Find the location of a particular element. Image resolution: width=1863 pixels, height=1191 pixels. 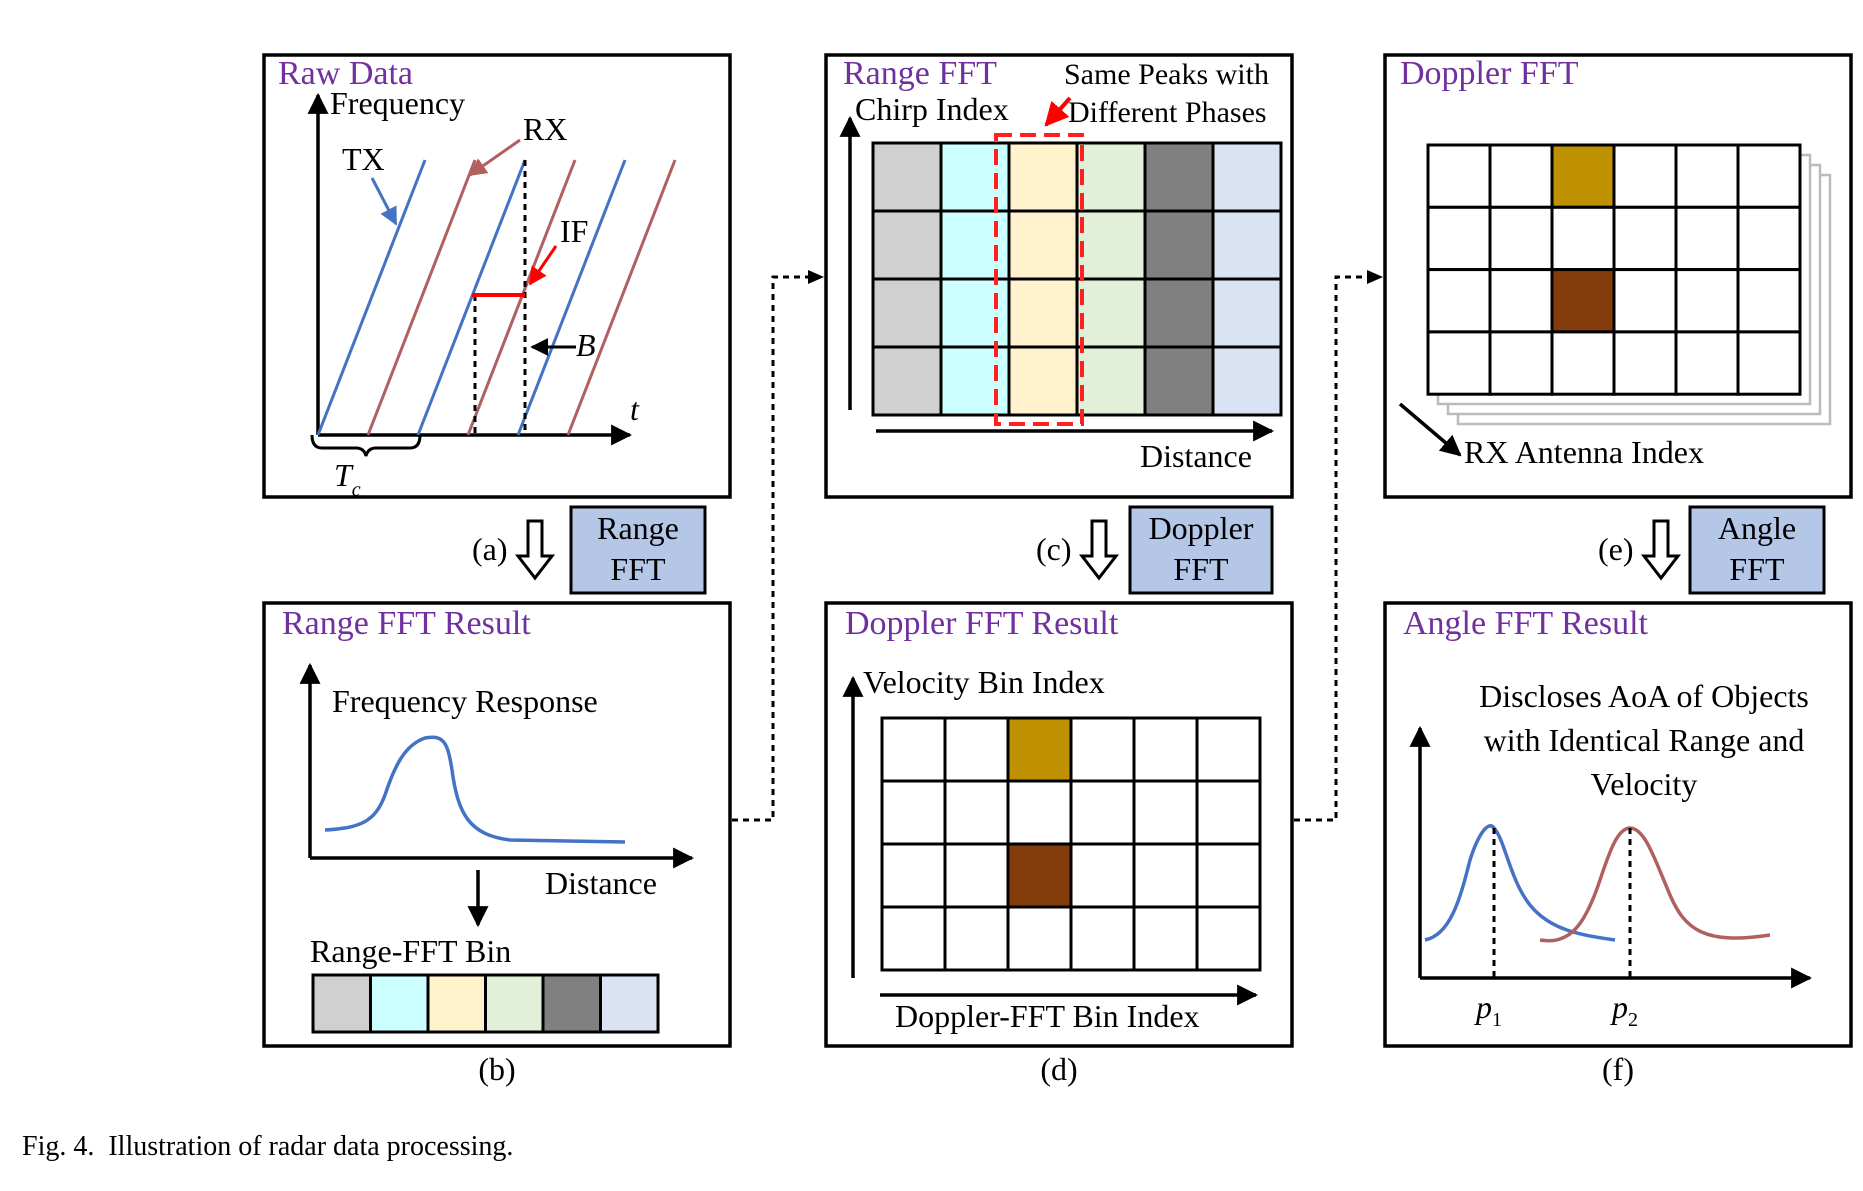

panel-d-x-label: Doppler-FFT Bin Index is located at coordinates (1047, 1016).